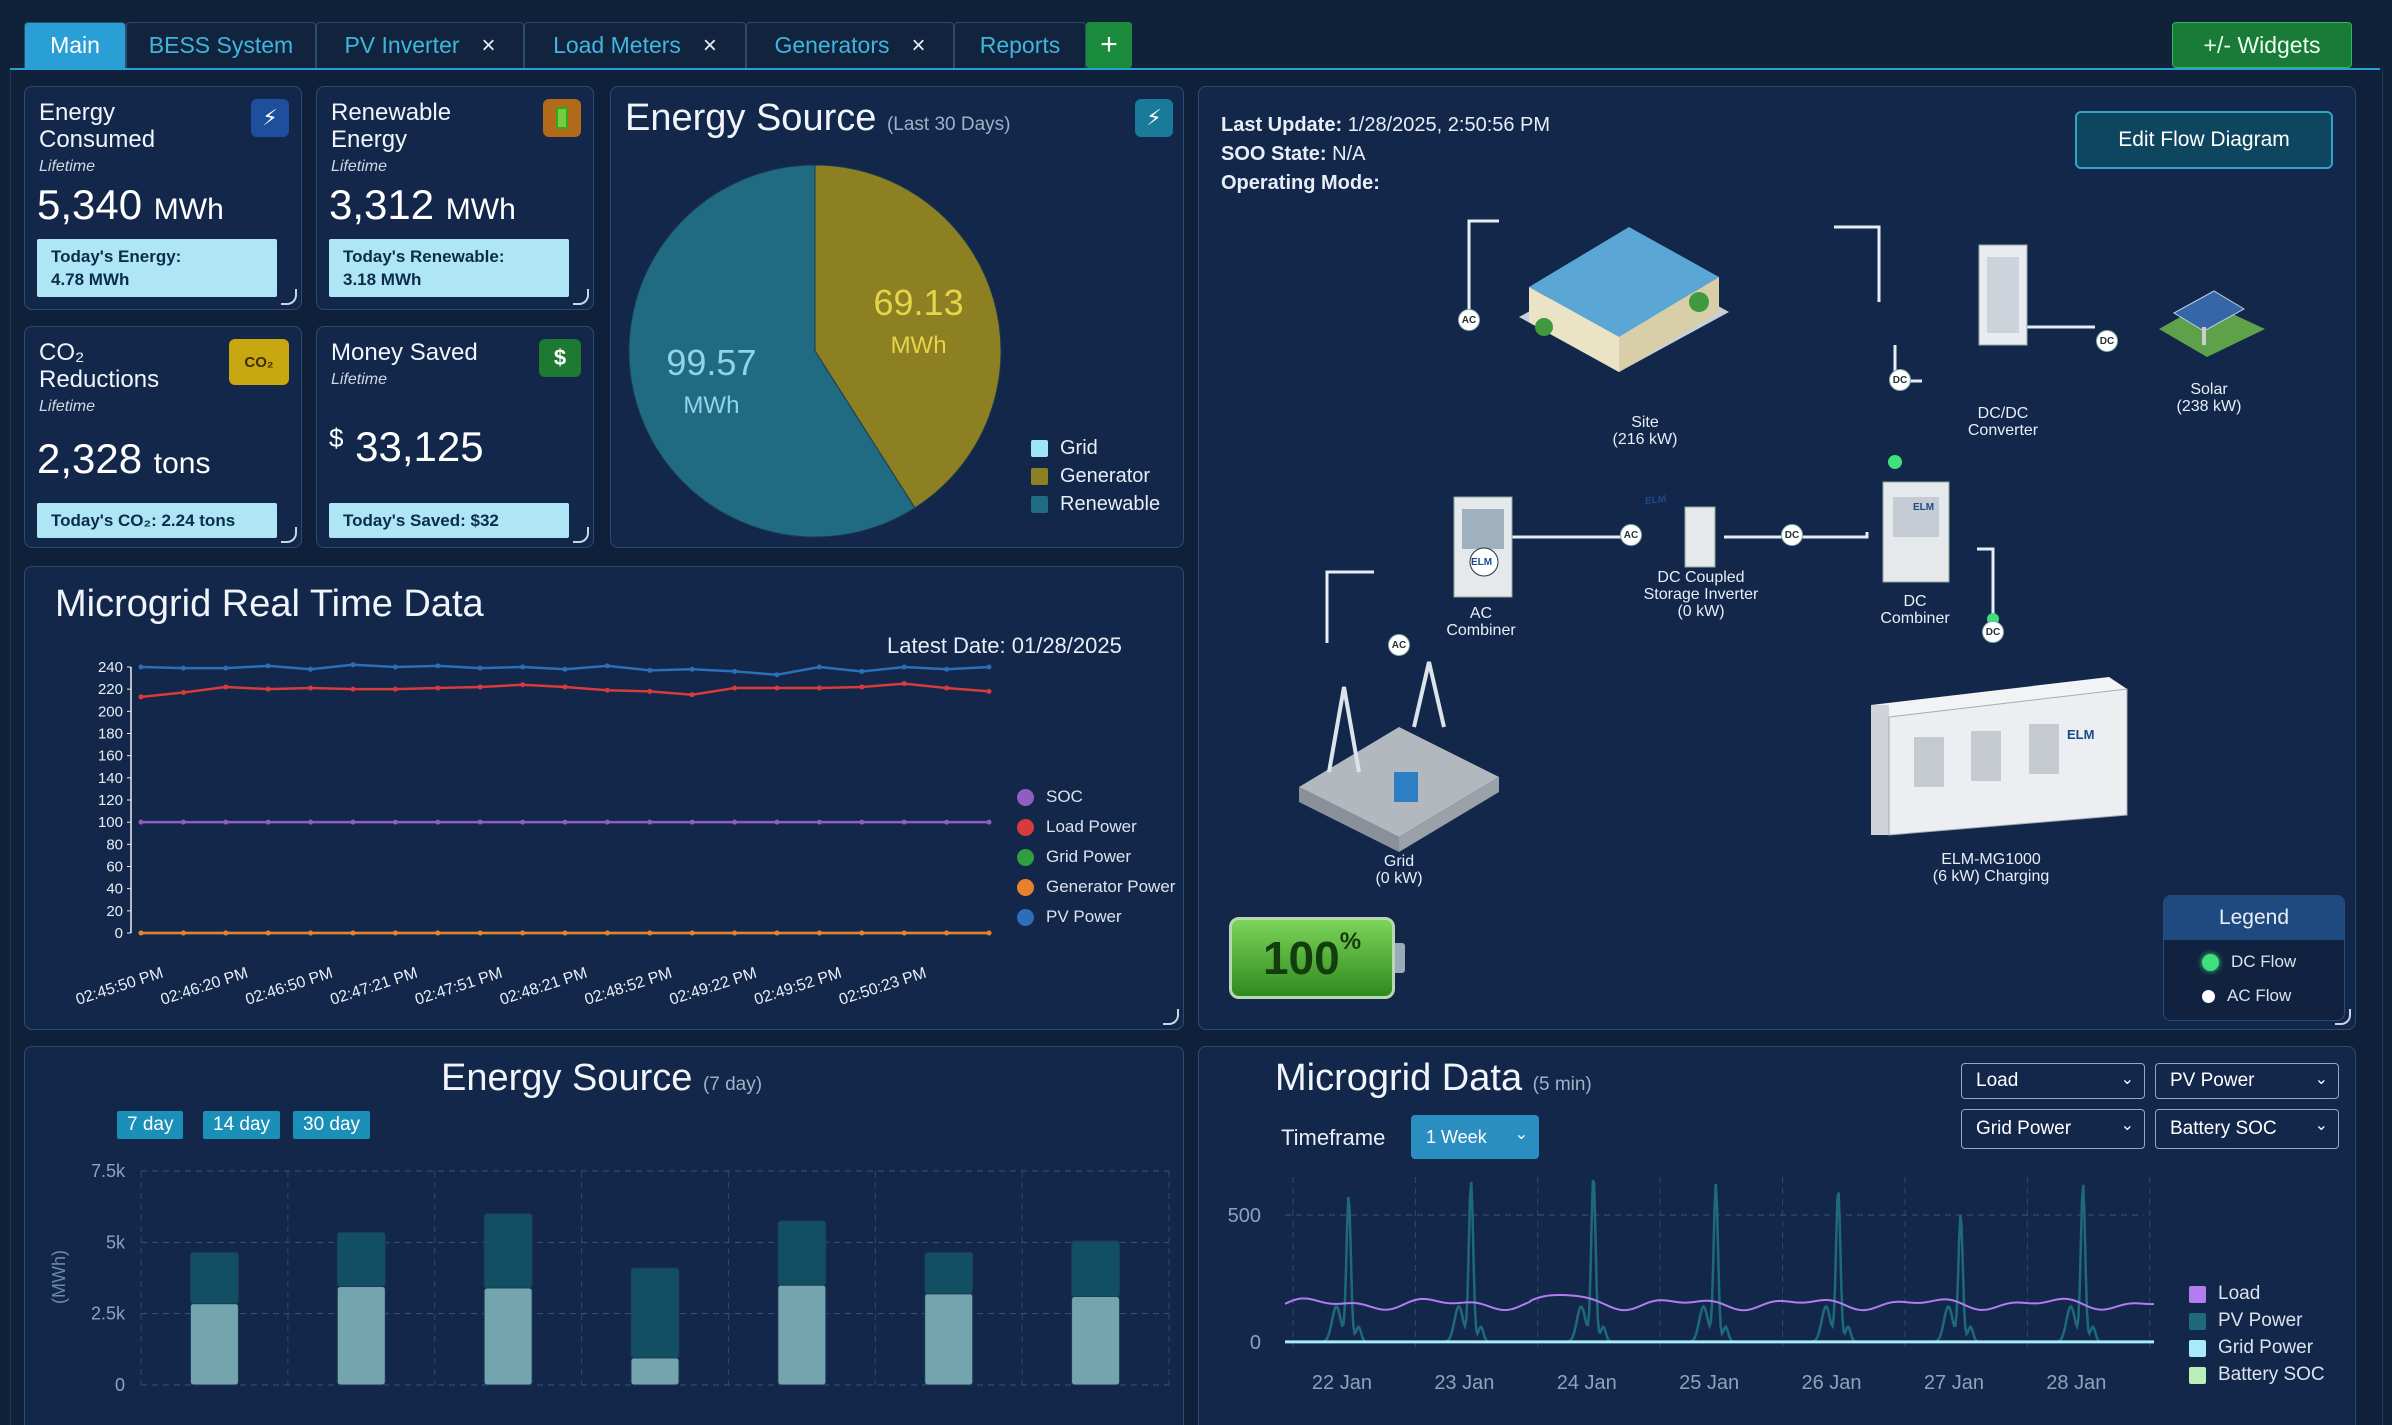 Image resolution: width=2392 pixels, height=1425 pixels. Describe the element at coordinates (1954, 1383) in the screenshot. I see `x-tick-label: 27 Jan` at that location.